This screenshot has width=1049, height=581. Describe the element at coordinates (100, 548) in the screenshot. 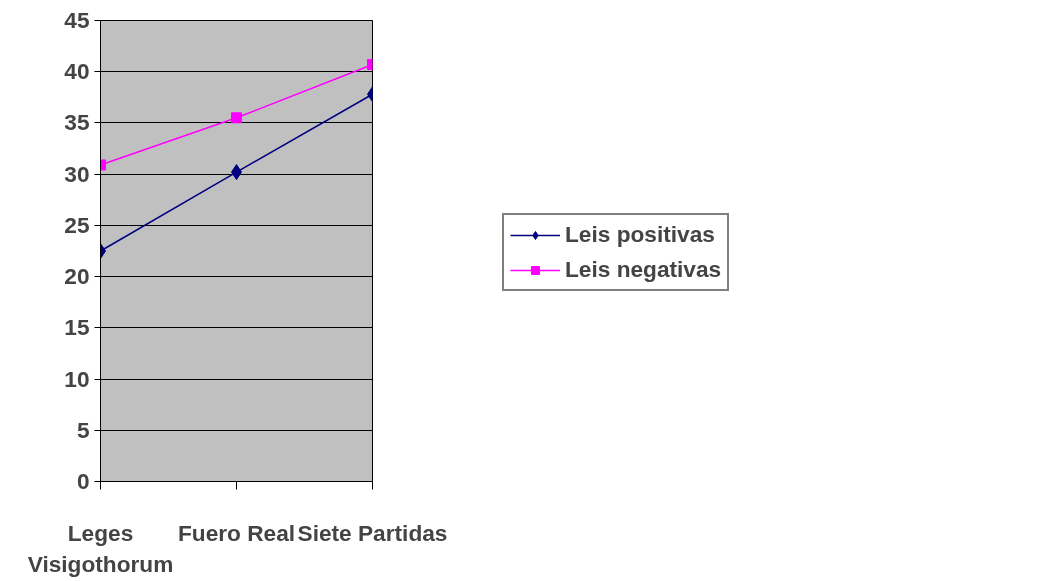

I see `x-tick-label: Leges Visigothorum` at that location.